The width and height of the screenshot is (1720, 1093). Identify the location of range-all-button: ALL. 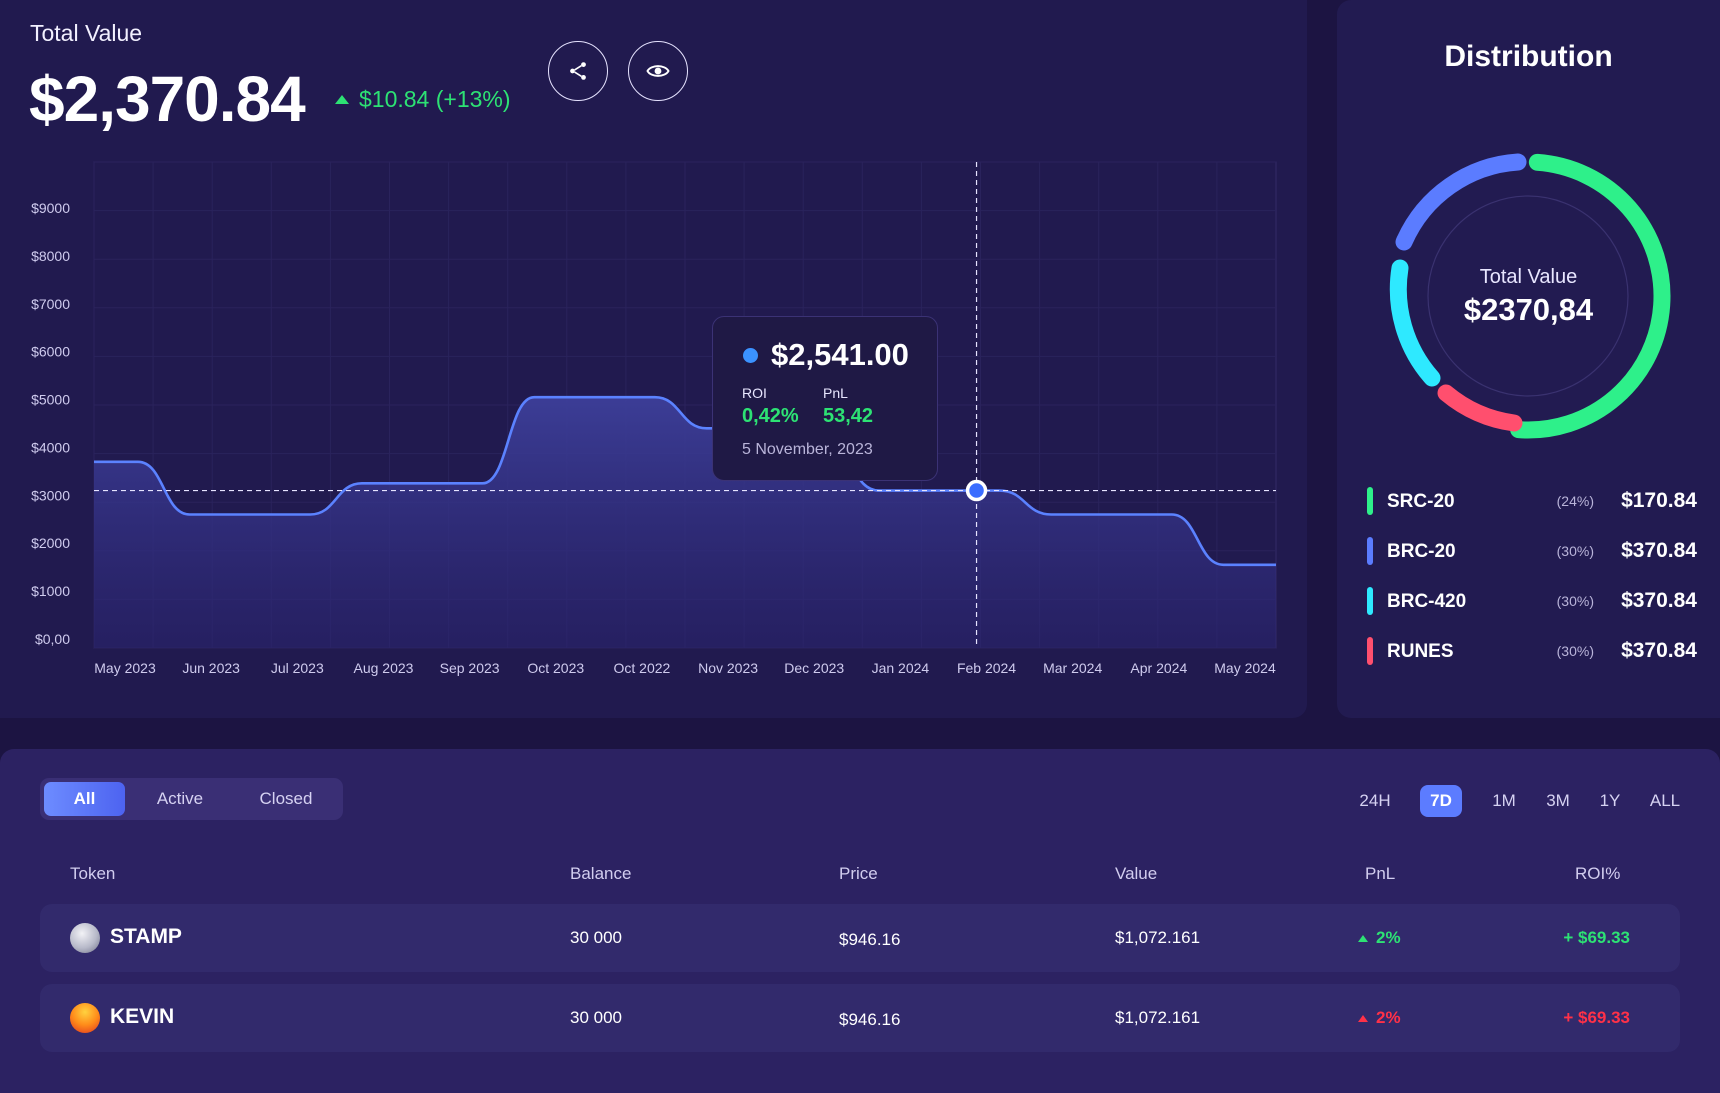
(1665, 800).